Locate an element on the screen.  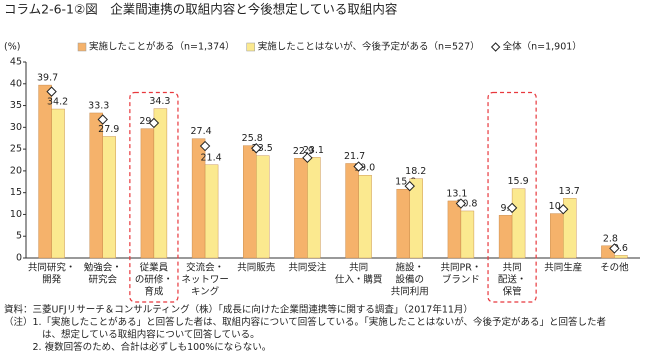
data-label: 2.8 is located at coordinates (610, 238).